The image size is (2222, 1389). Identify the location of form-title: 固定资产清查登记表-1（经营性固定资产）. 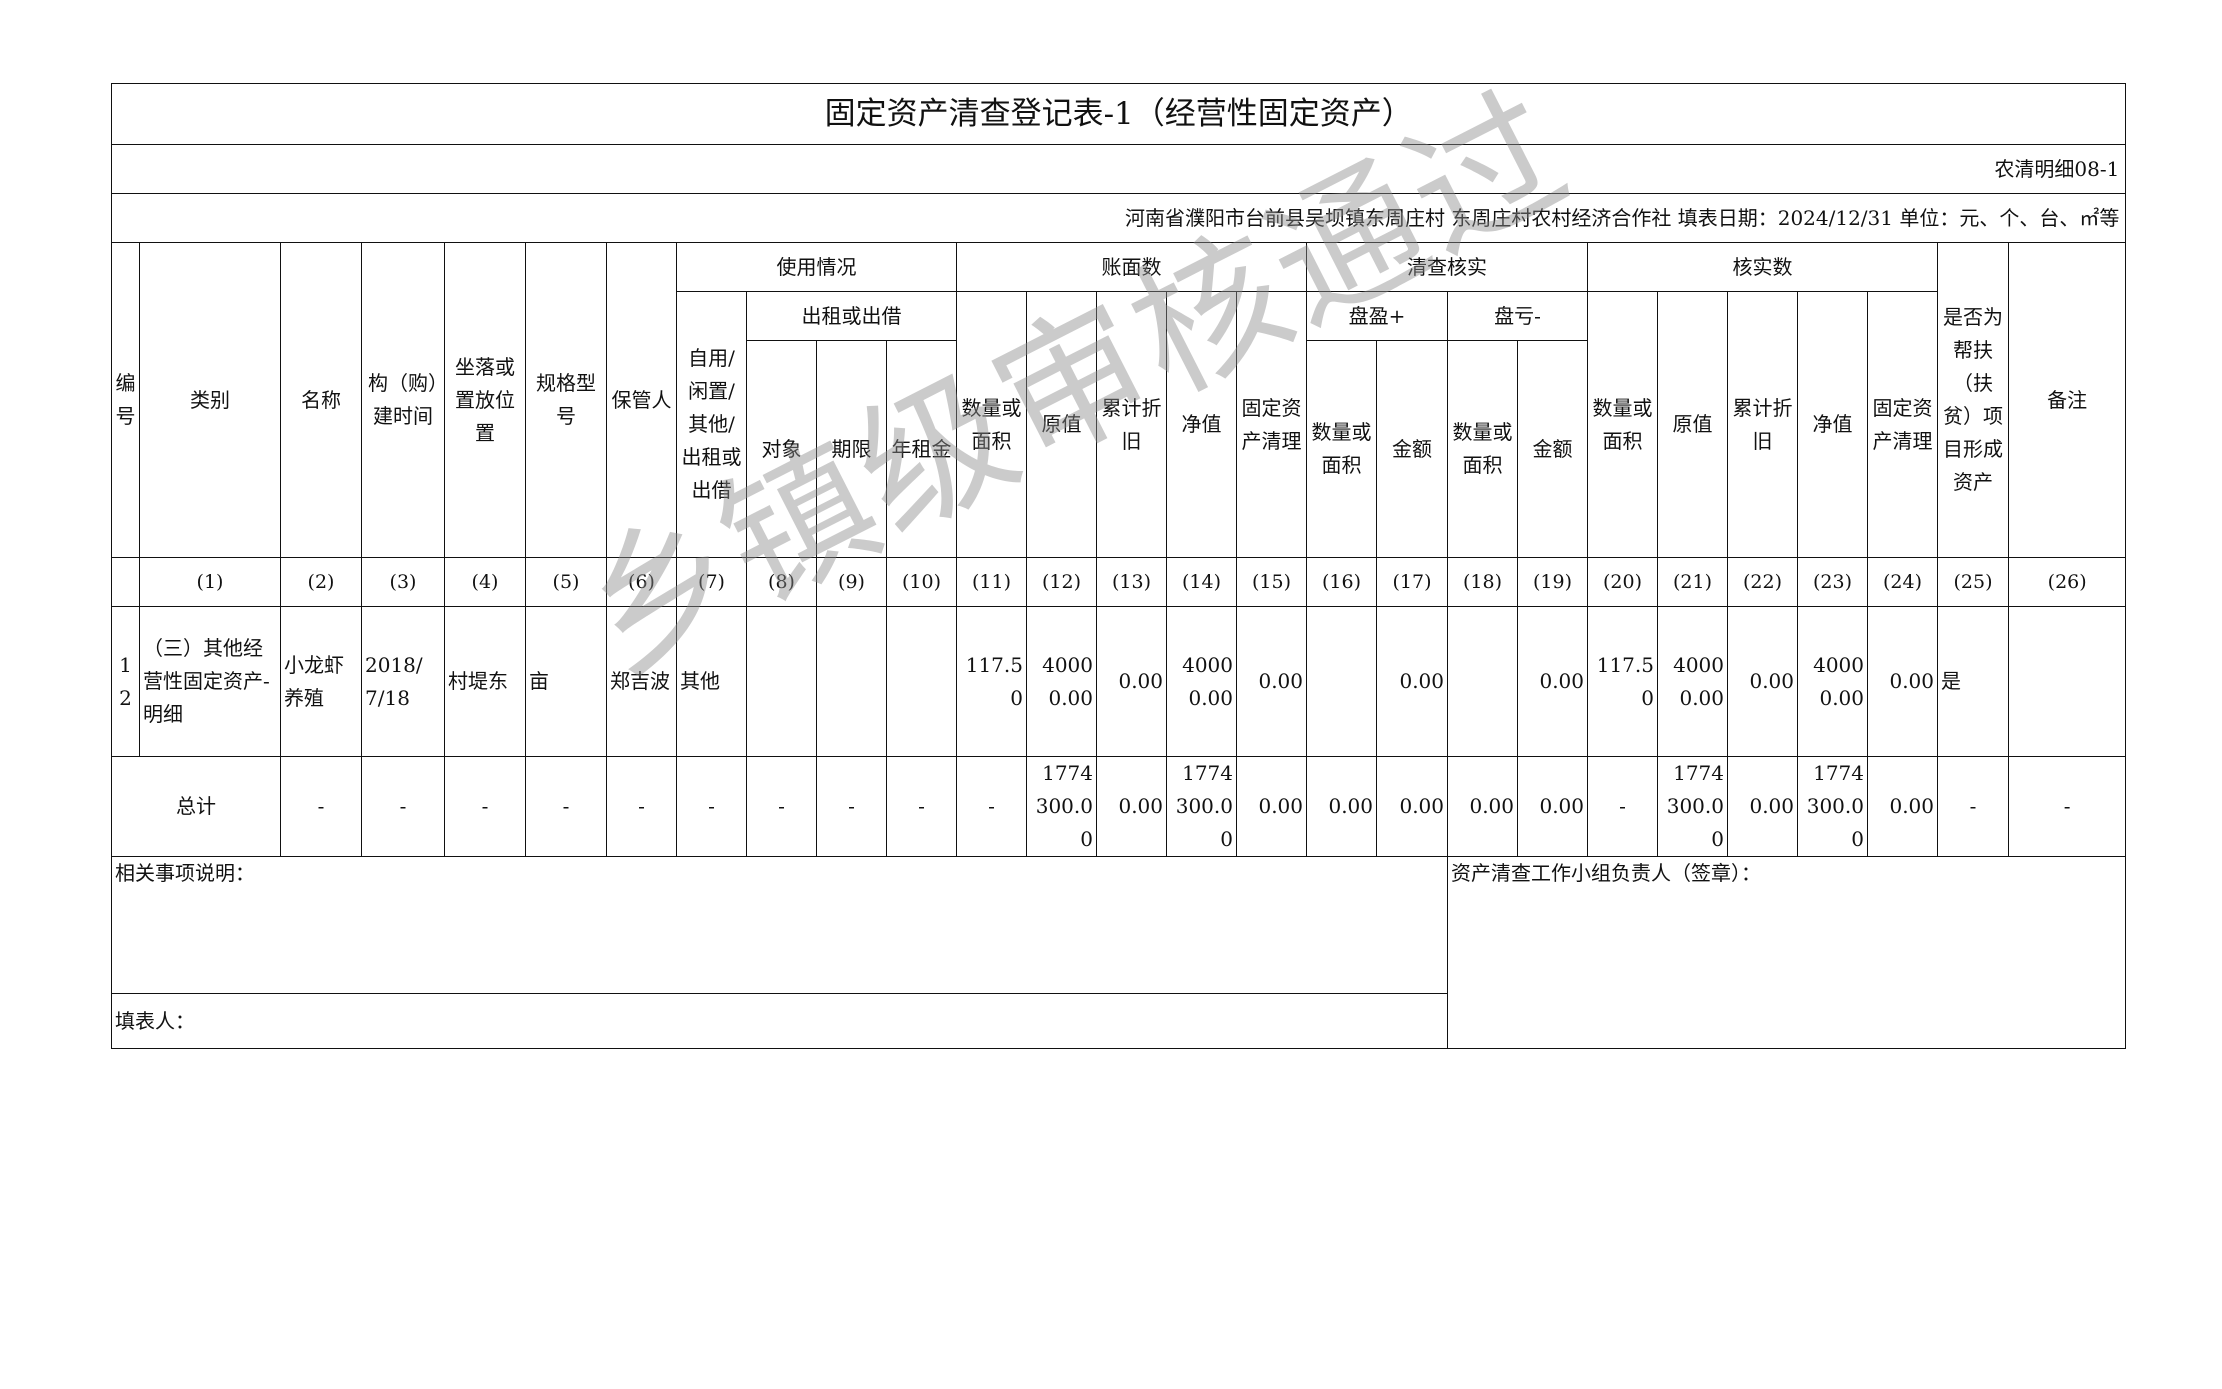
(1118, 114).